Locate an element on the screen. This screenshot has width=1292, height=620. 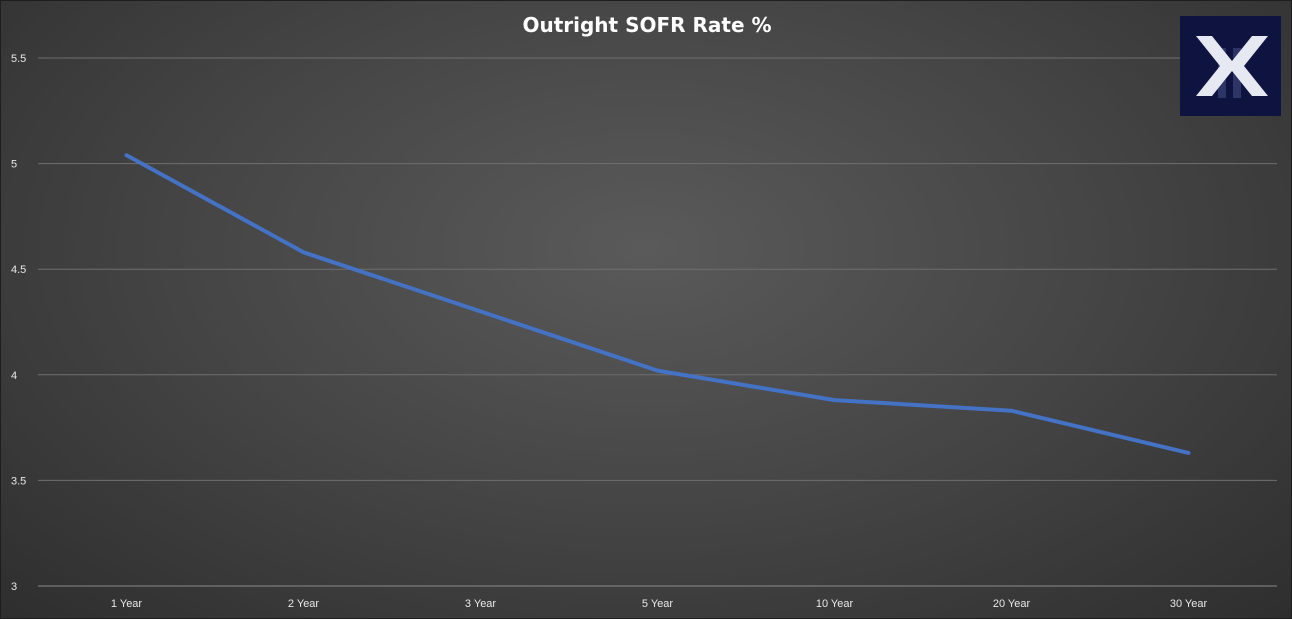
y-tick-label: 5 is located at coordinates (14, 165).